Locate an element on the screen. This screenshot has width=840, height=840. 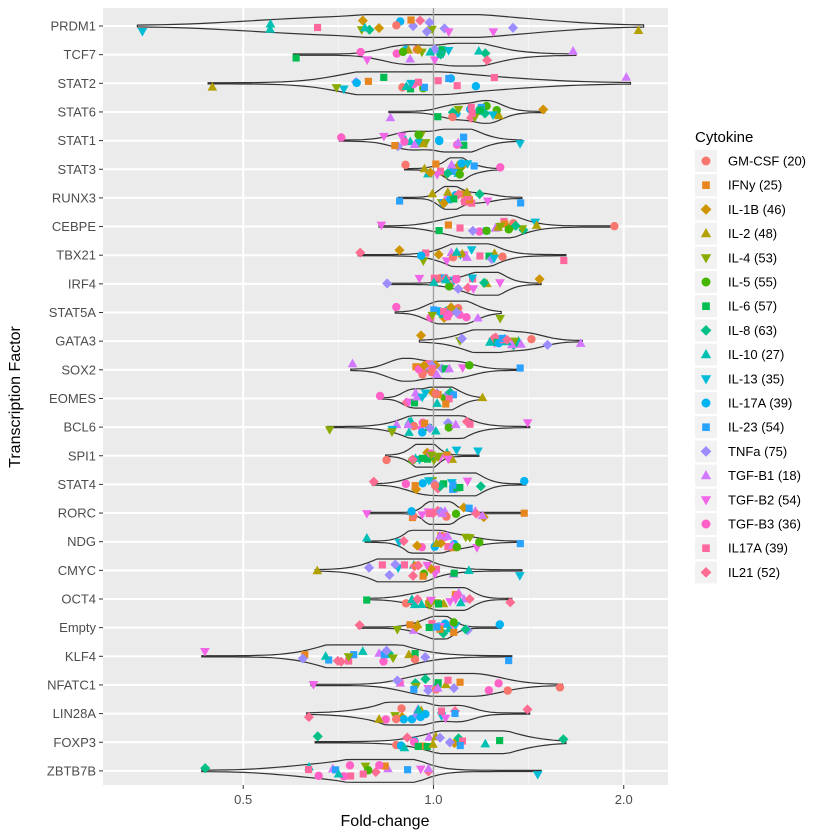
legend-label: IFNy (25) is located at coordinates (755, 185).